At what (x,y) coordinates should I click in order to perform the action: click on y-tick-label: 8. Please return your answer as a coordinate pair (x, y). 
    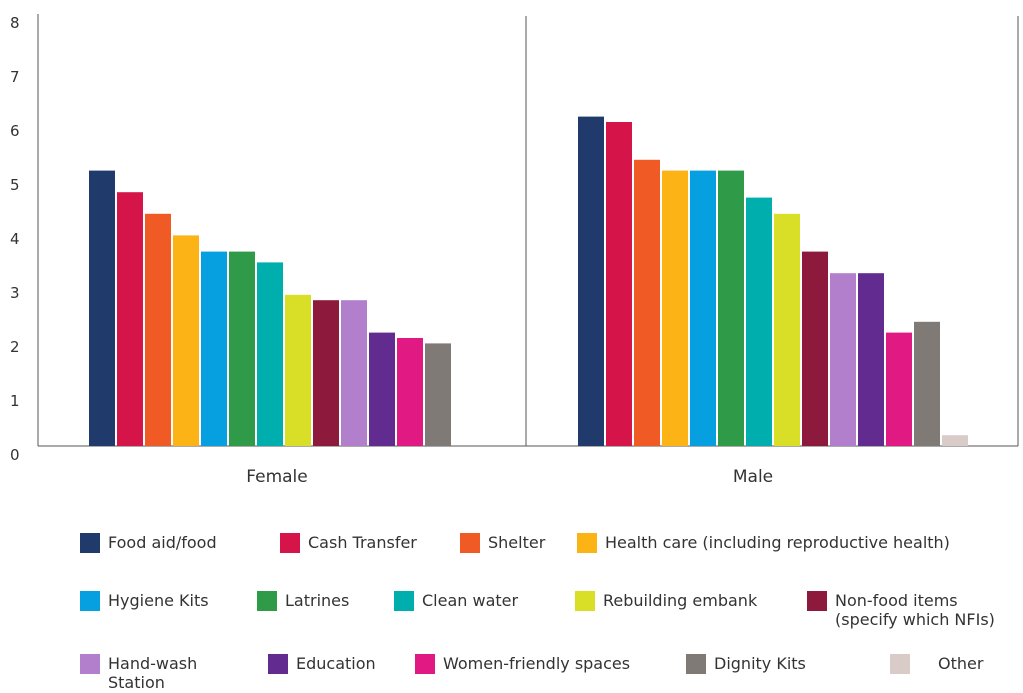
    Looking at the image, I should click on (15, 23).